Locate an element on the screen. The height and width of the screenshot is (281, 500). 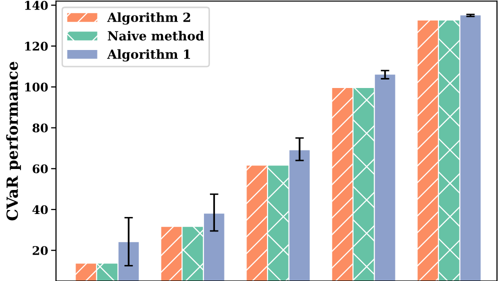
y-axis-title: CVaR performance is located at coordinates (13, 141).